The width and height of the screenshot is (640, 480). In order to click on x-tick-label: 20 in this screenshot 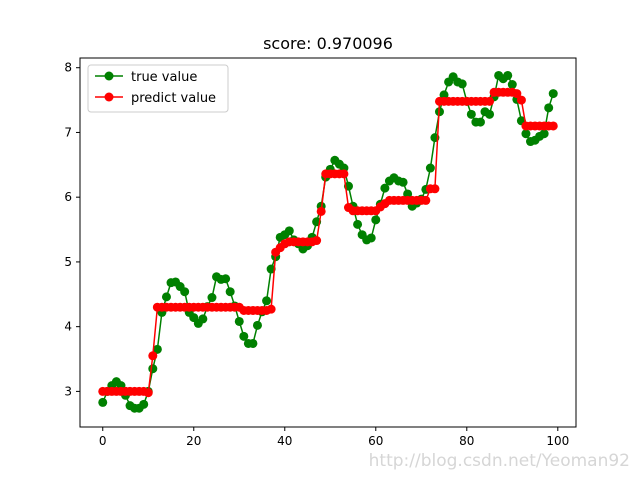, I will do `click(193, 441)`.